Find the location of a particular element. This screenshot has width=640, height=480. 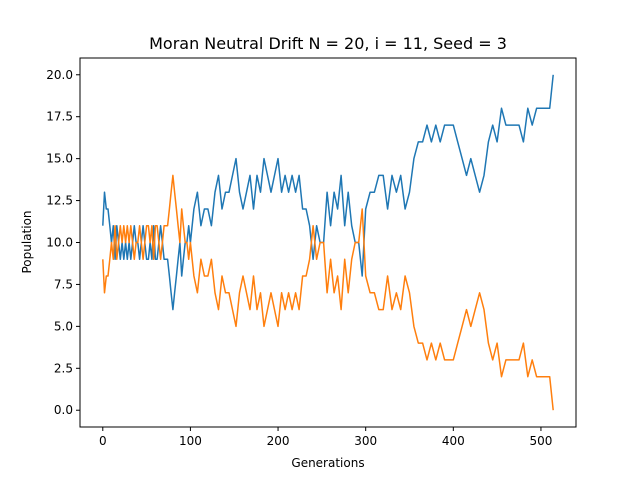

y-tick-label: 2.5 is located at coordinates (63, 368).